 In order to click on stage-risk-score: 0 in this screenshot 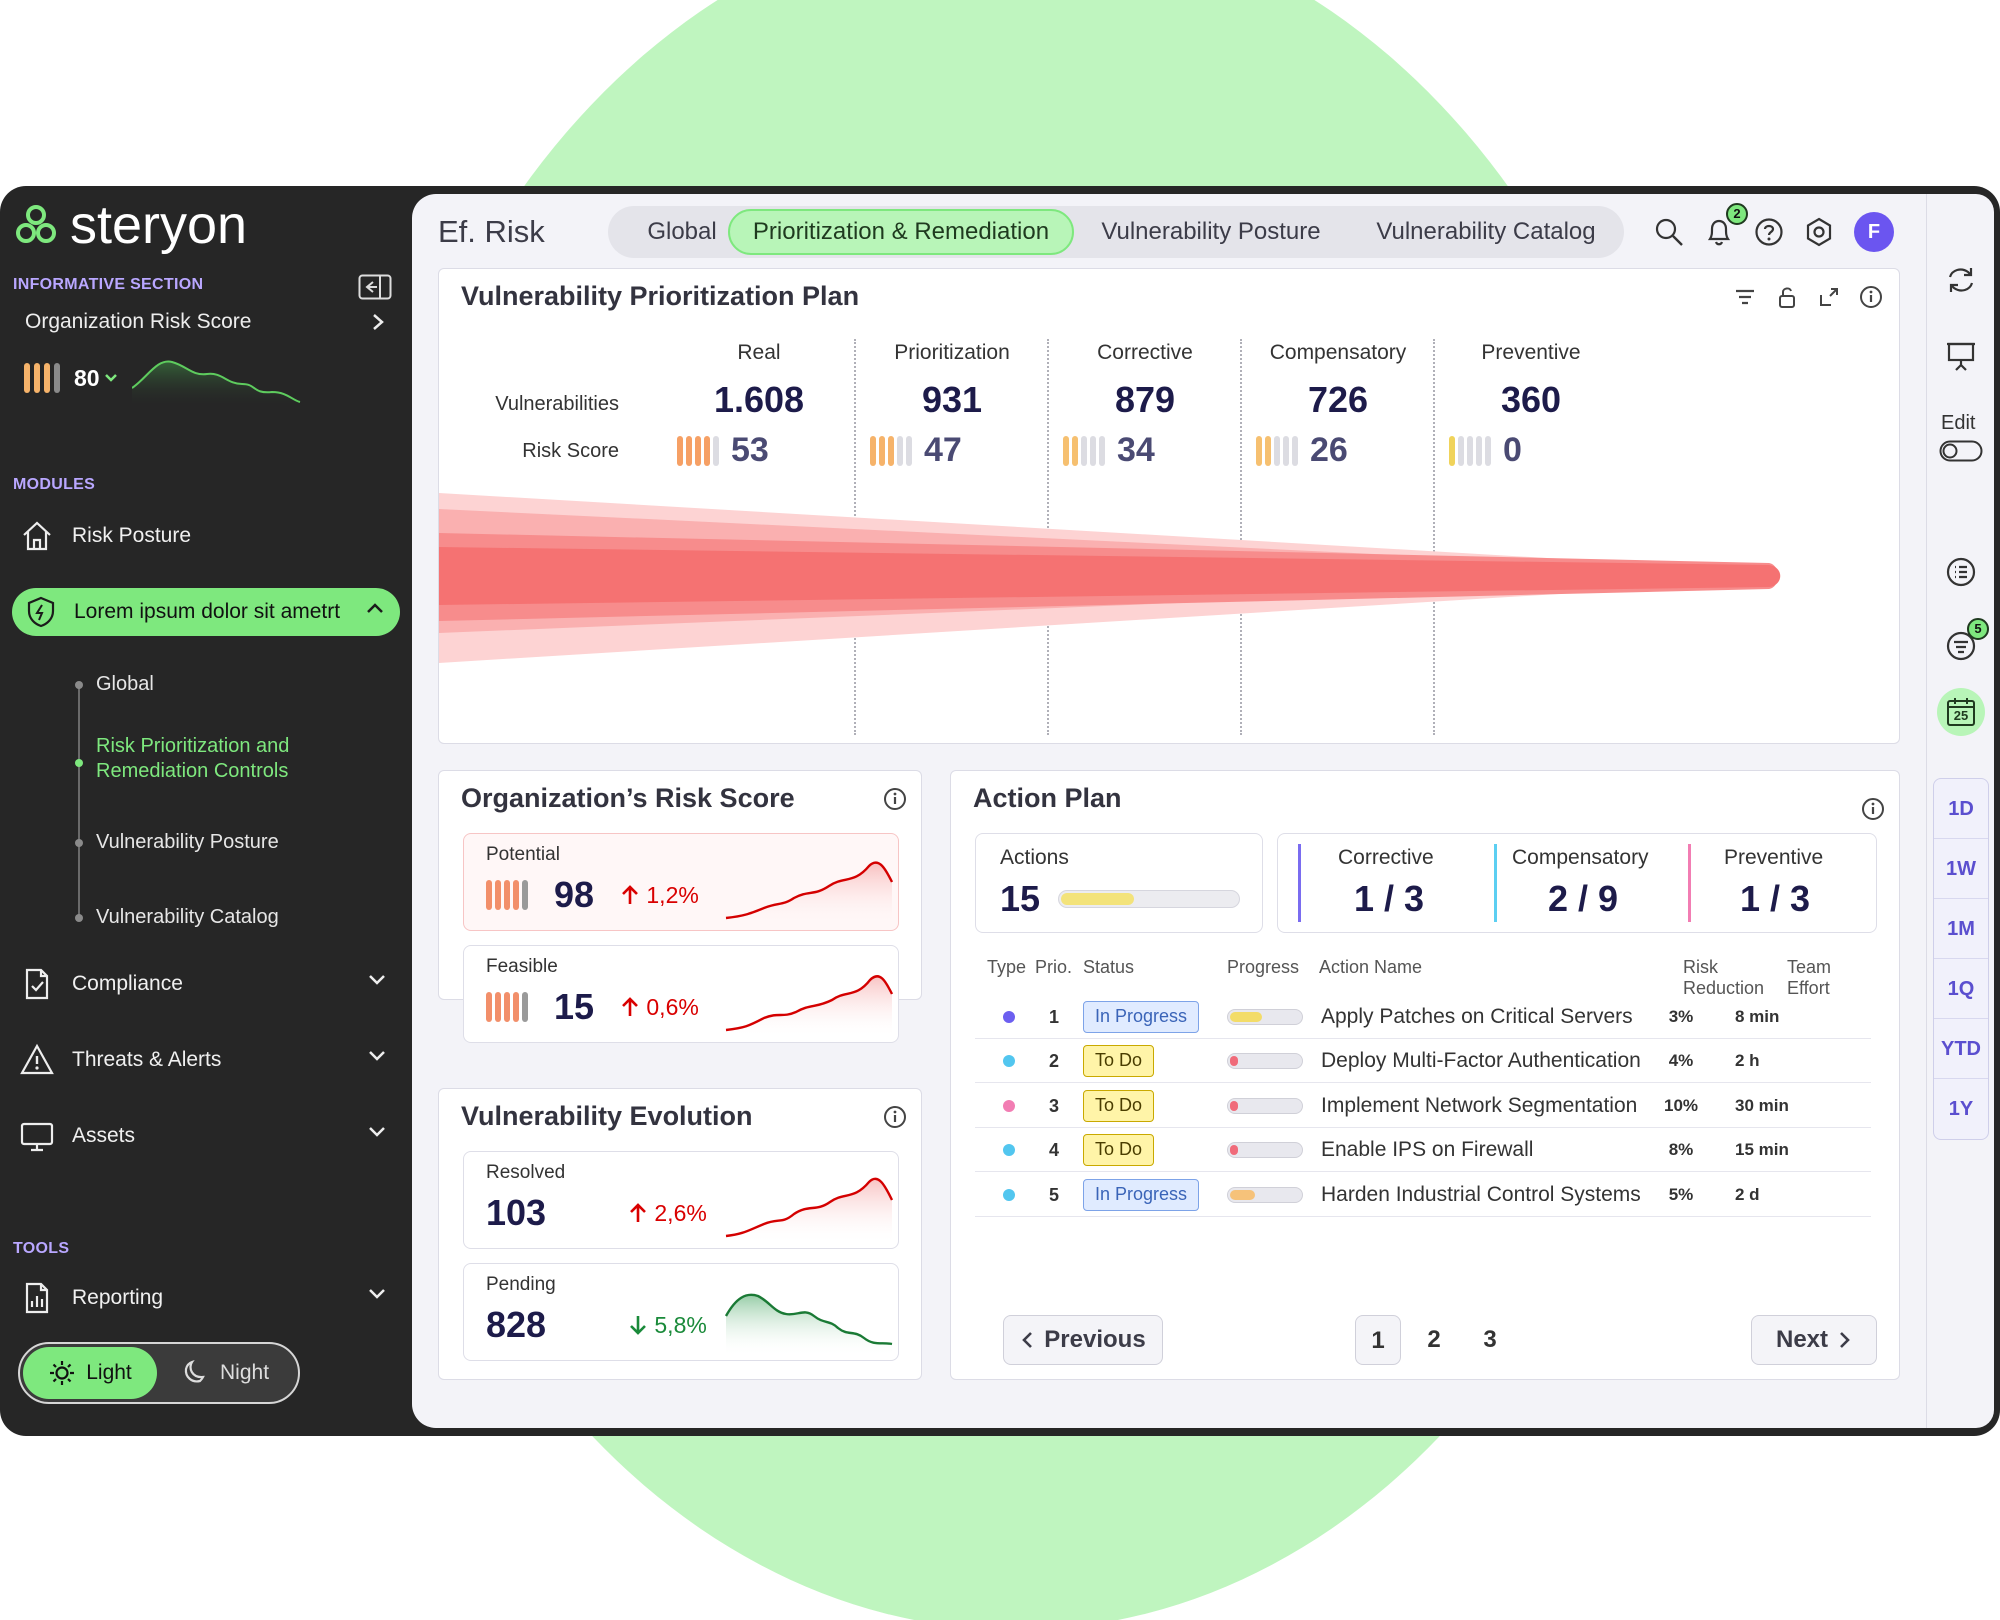, I will do `click(1485, 450)`.